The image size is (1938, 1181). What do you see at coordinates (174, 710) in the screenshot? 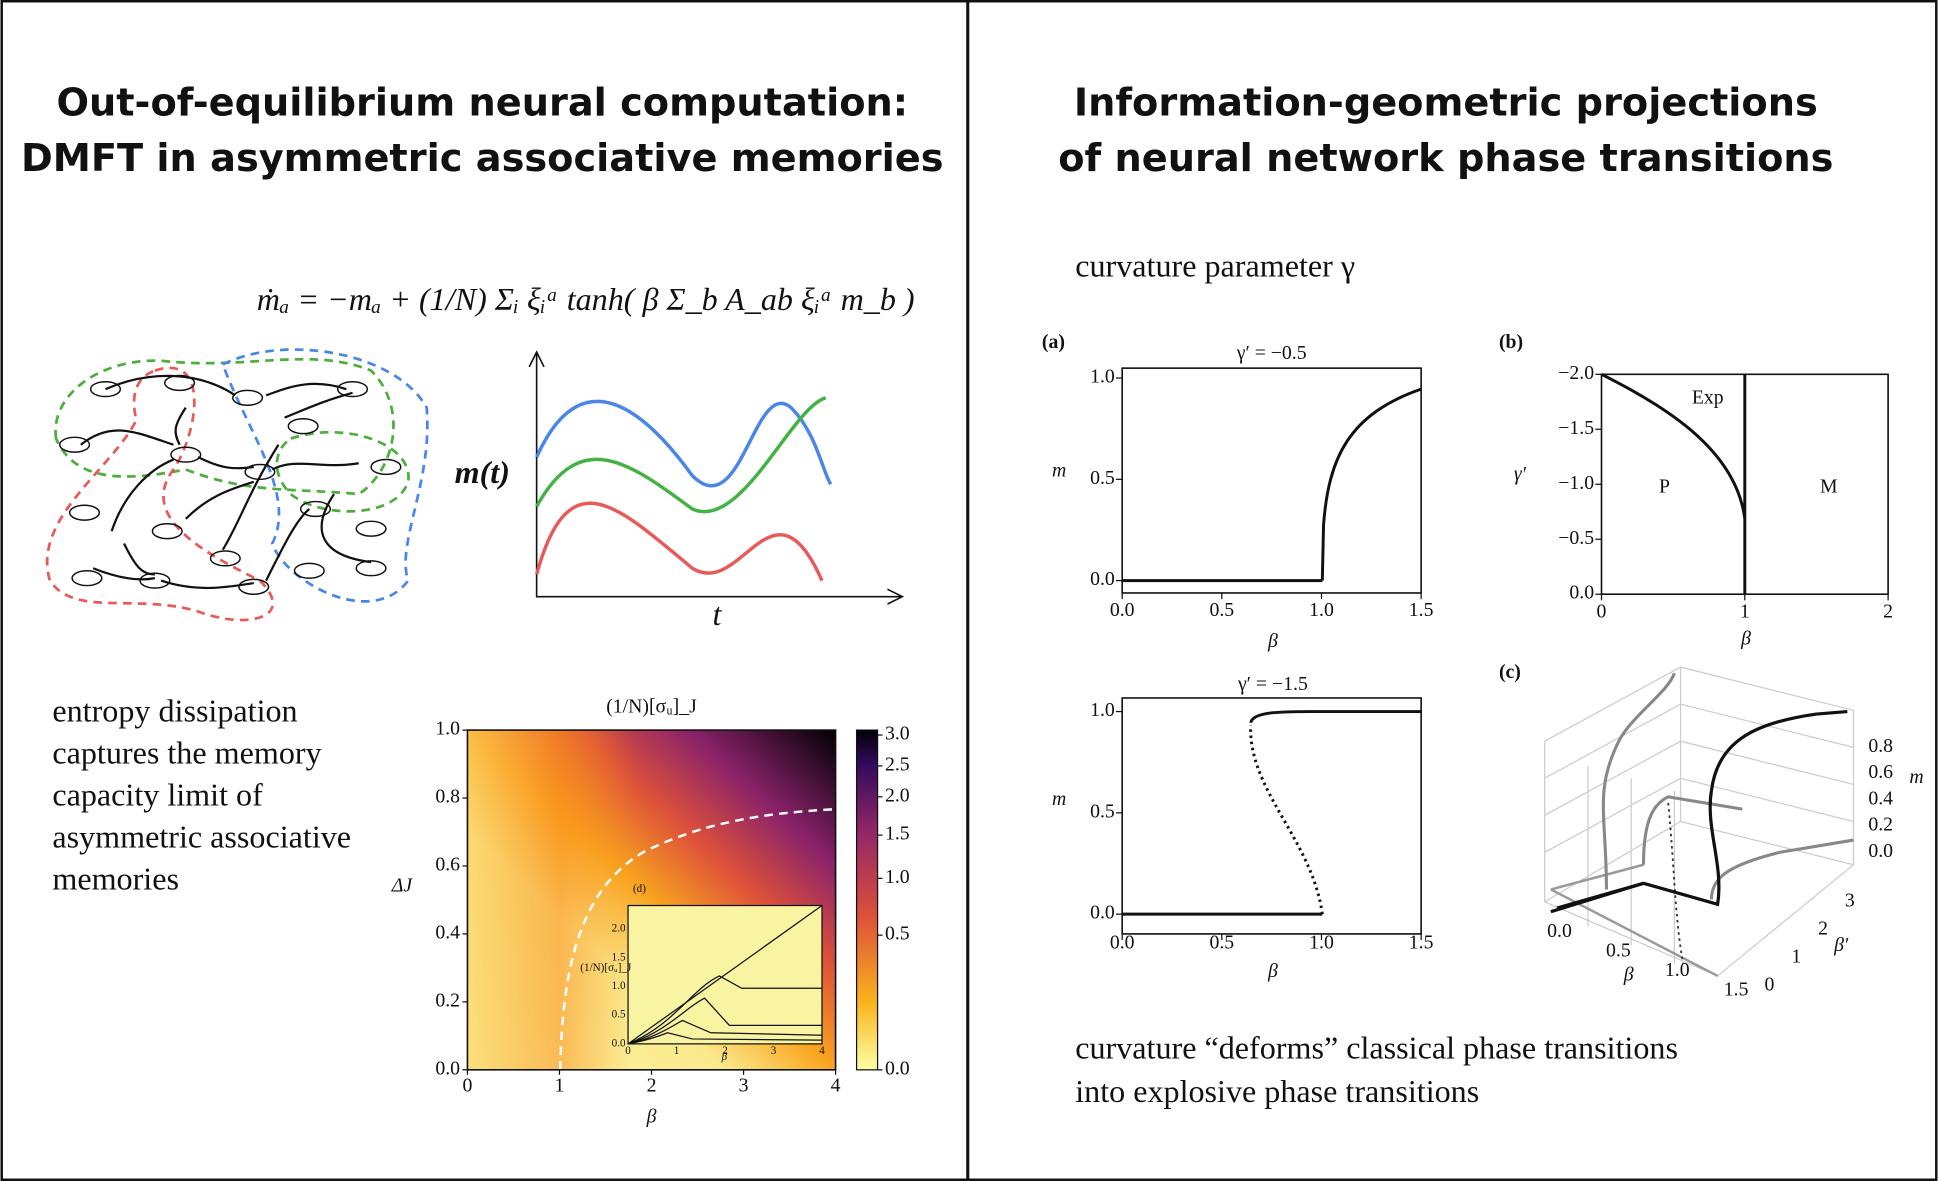
I see `description-line: entropy dissipation` at bounding box center [174, 710].